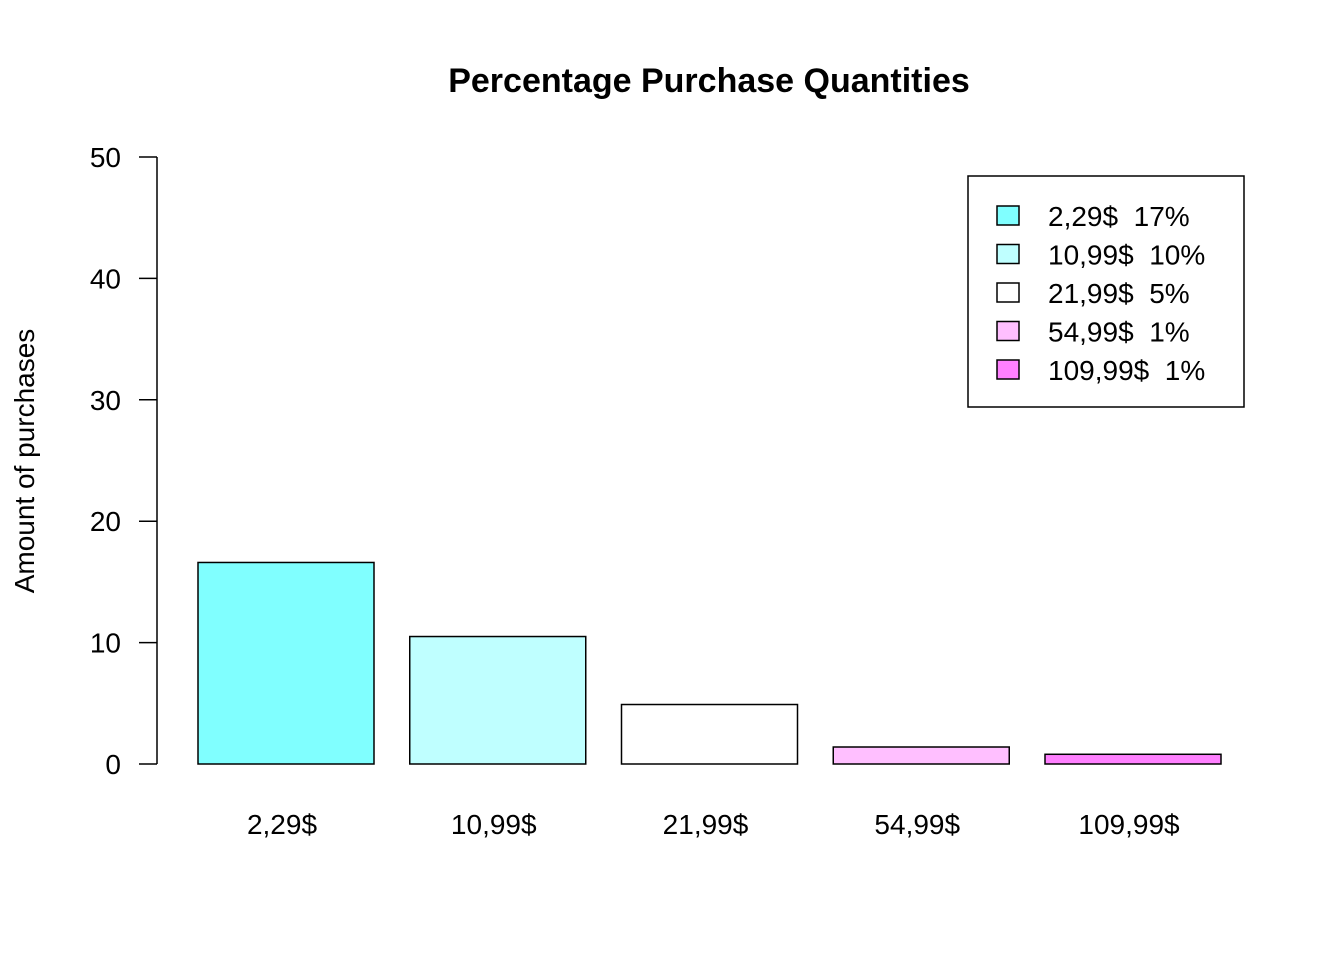 Image resolution: width=1344 pixels, height=960 pixels. I want to click on y-tick-label: 50, so click(105, 157).